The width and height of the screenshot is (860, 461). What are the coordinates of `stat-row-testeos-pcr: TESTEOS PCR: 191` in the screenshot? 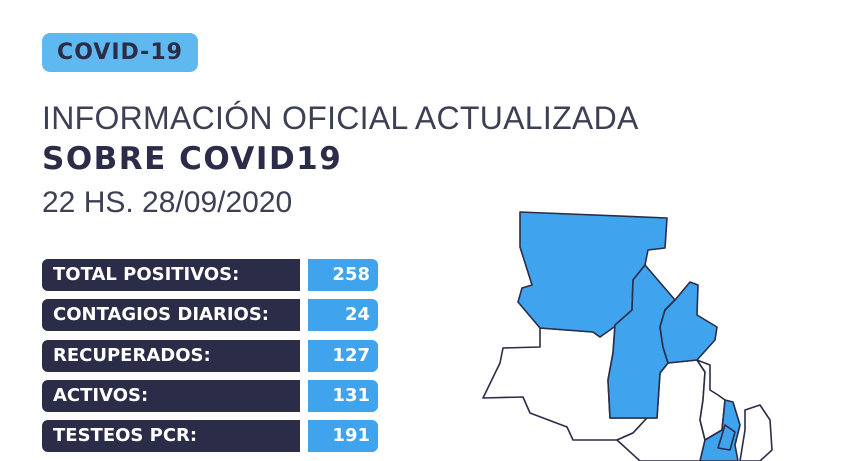 It's located at (210, 436).